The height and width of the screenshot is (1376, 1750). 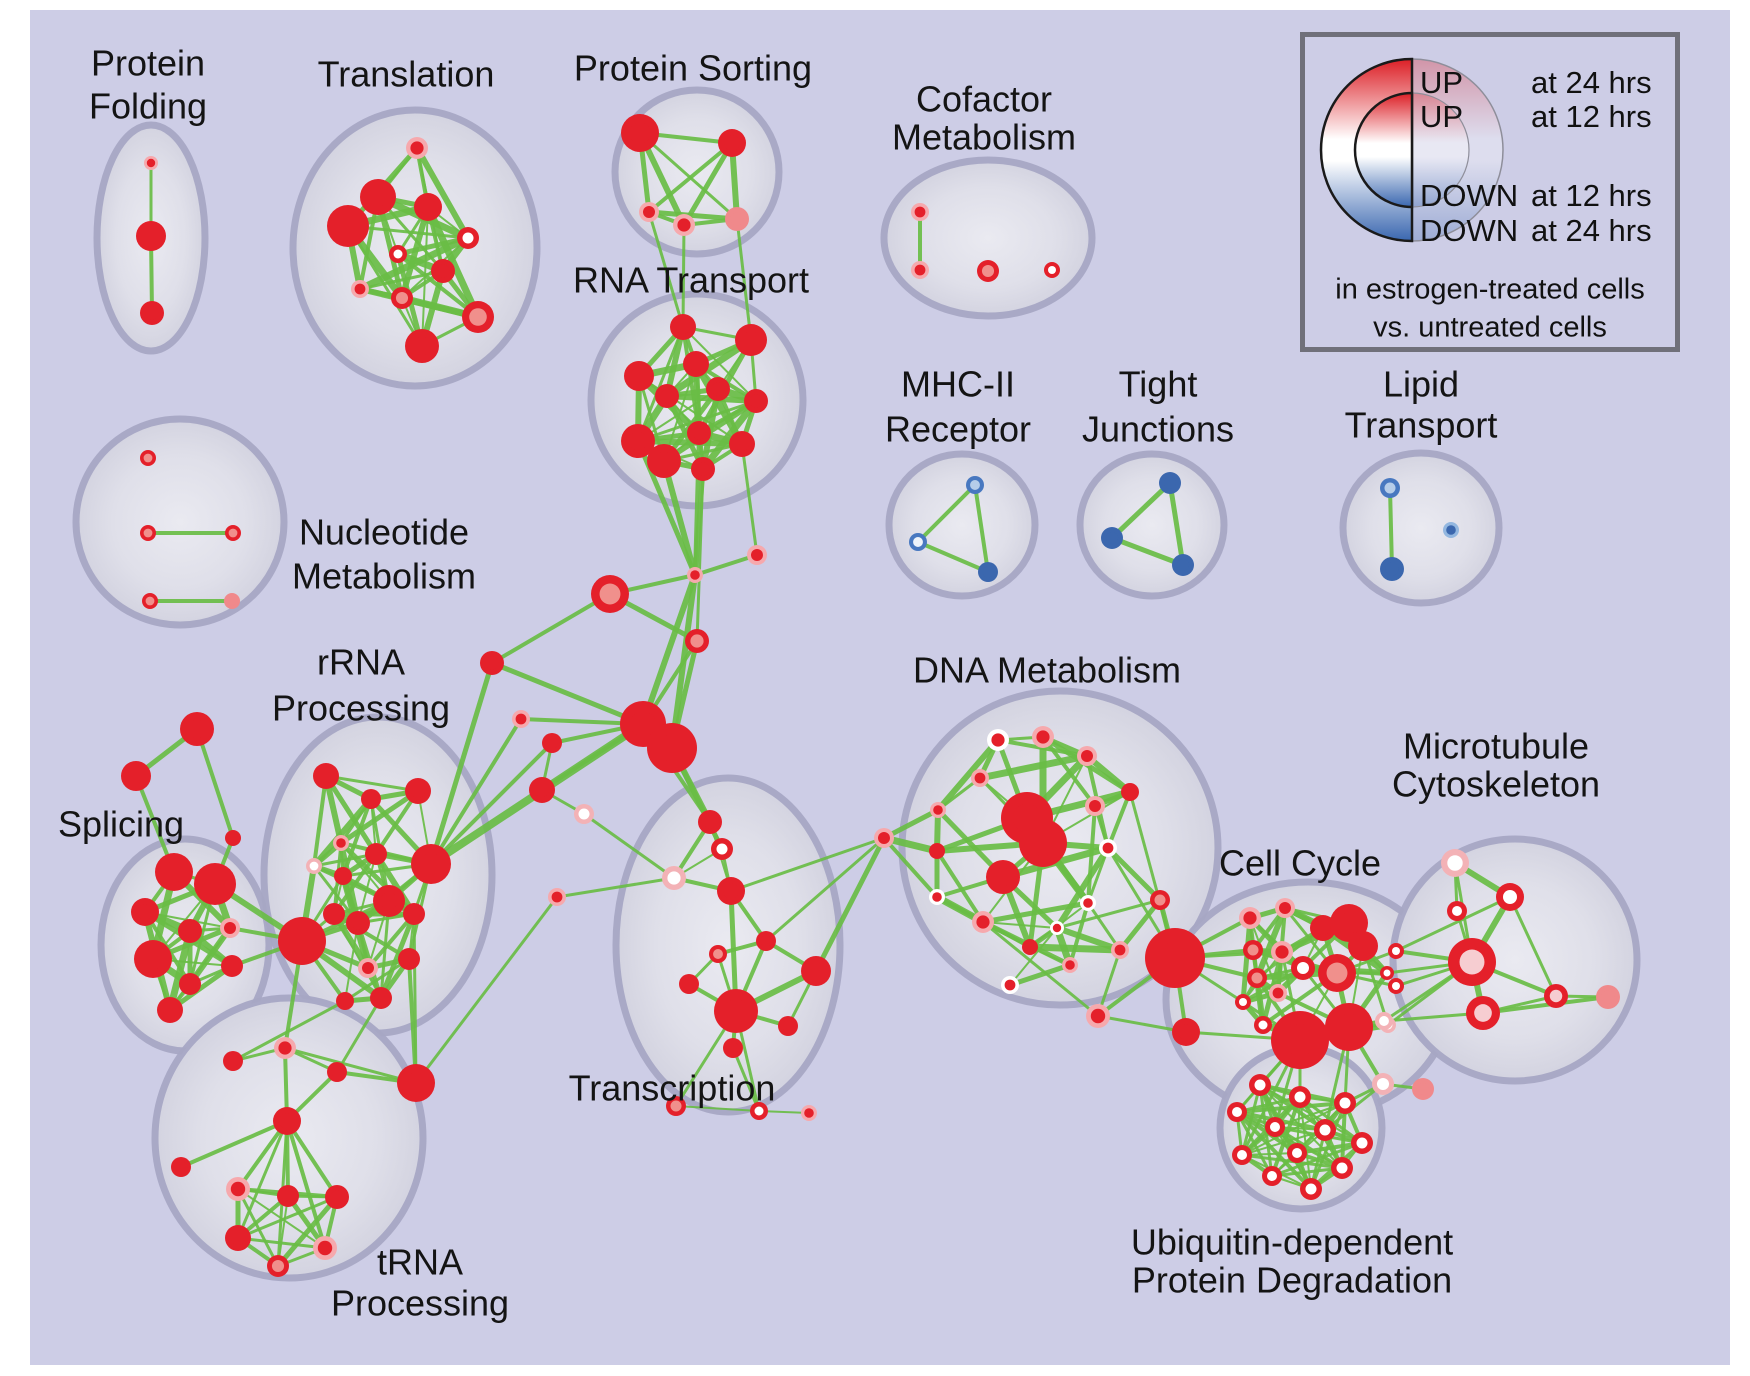 I want to click on cluster-label-splicing: Splicing, so click(x=121, y=824).